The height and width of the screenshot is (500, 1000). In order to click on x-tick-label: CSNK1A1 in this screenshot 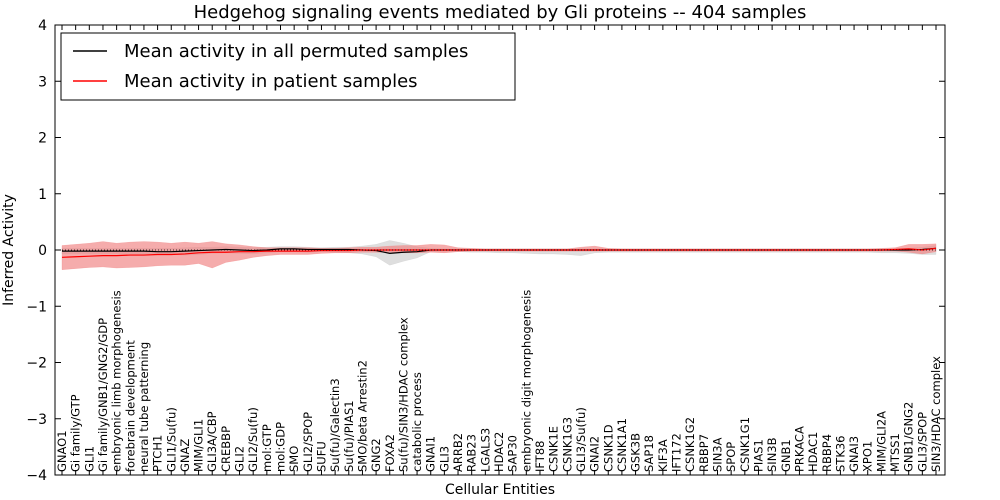, I will do `click(622, 445)`.